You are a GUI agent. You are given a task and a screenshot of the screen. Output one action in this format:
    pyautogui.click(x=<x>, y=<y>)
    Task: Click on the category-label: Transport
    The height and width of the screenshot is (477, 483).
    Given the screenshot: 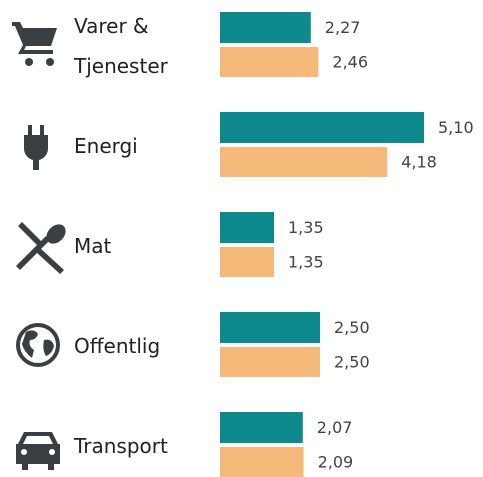 What is the action you would take?
    pyautogui.click(x=139, y=441)
    